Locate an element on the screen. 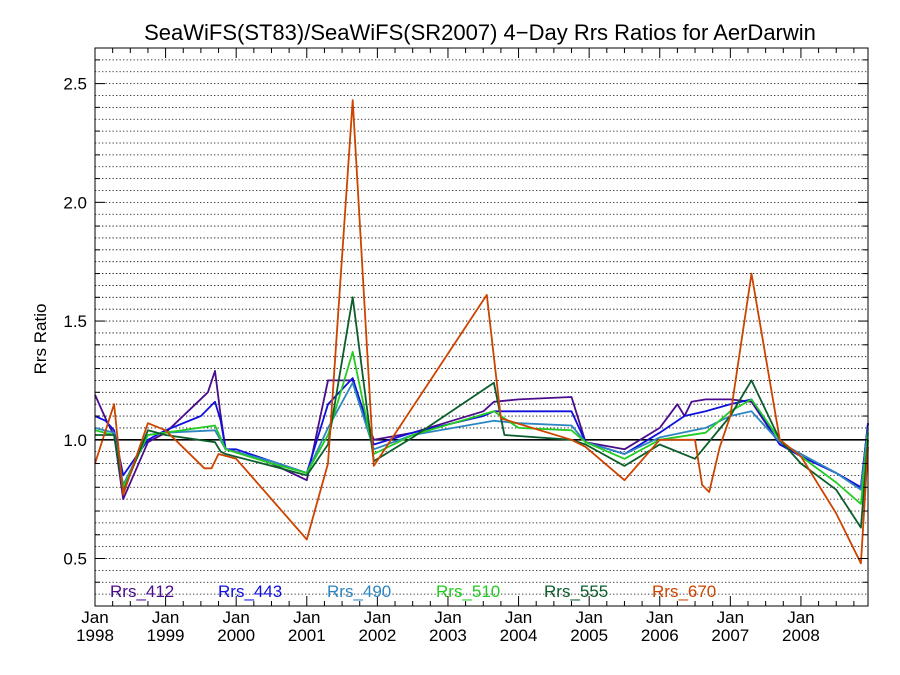 The image size is (900, 675). legend-label-rrs-412: Rrs_412 is located at coordinates (142, 591).